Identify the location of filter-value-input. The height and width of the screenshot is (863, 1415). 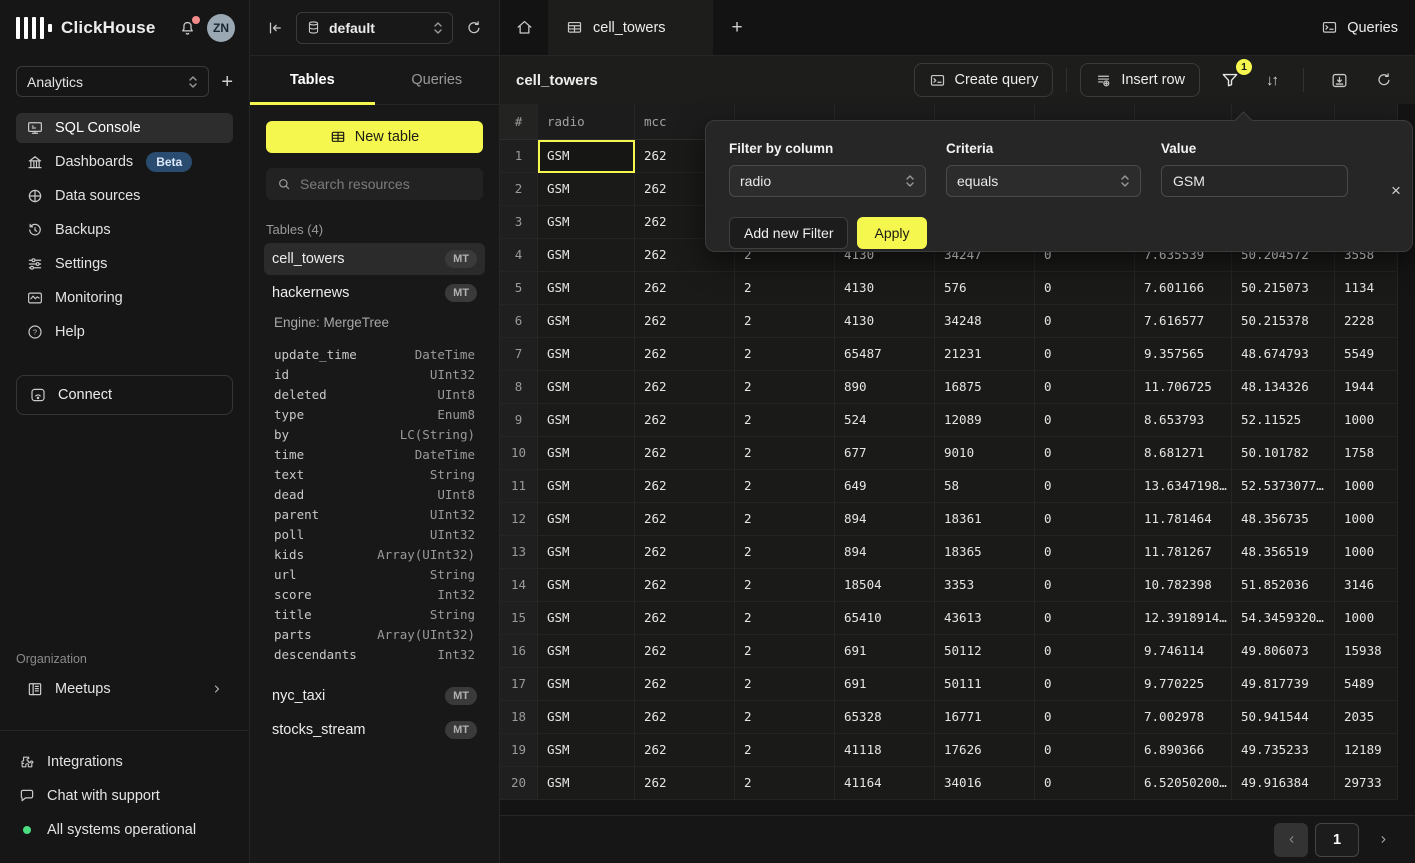
(1254, 181).